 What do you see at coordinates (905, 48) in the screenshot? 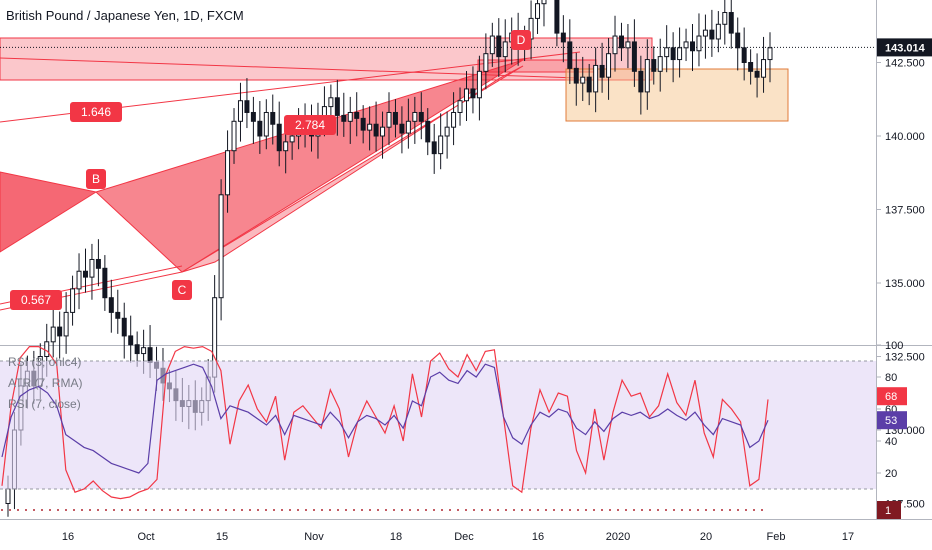
I see `last-price-label: 143.014` at bounding box center [905, 48].